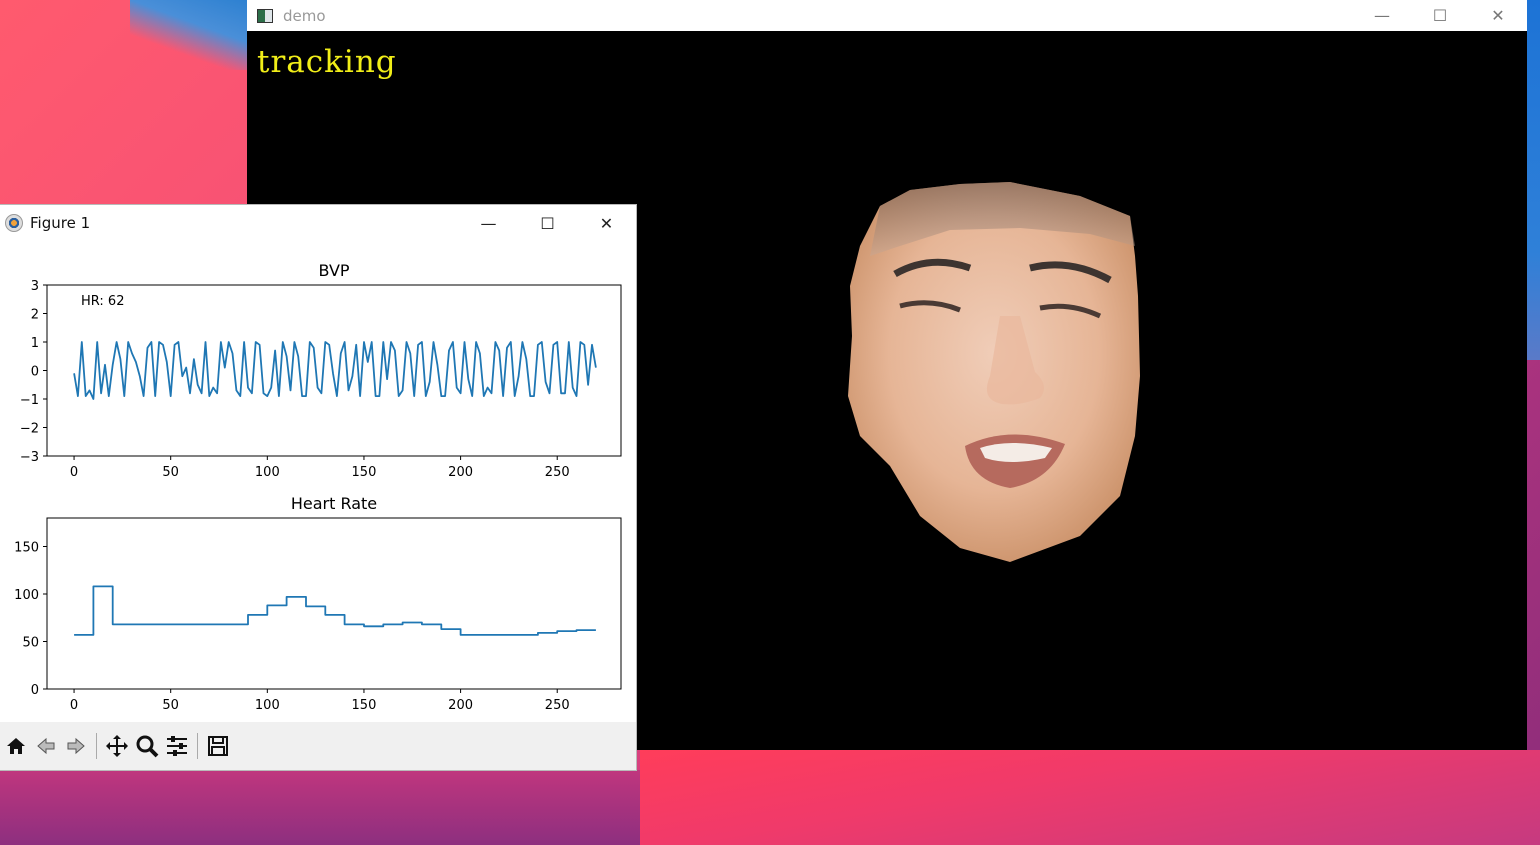  I want to click on bvp-y-tick-label: 1, so click(35, 343).